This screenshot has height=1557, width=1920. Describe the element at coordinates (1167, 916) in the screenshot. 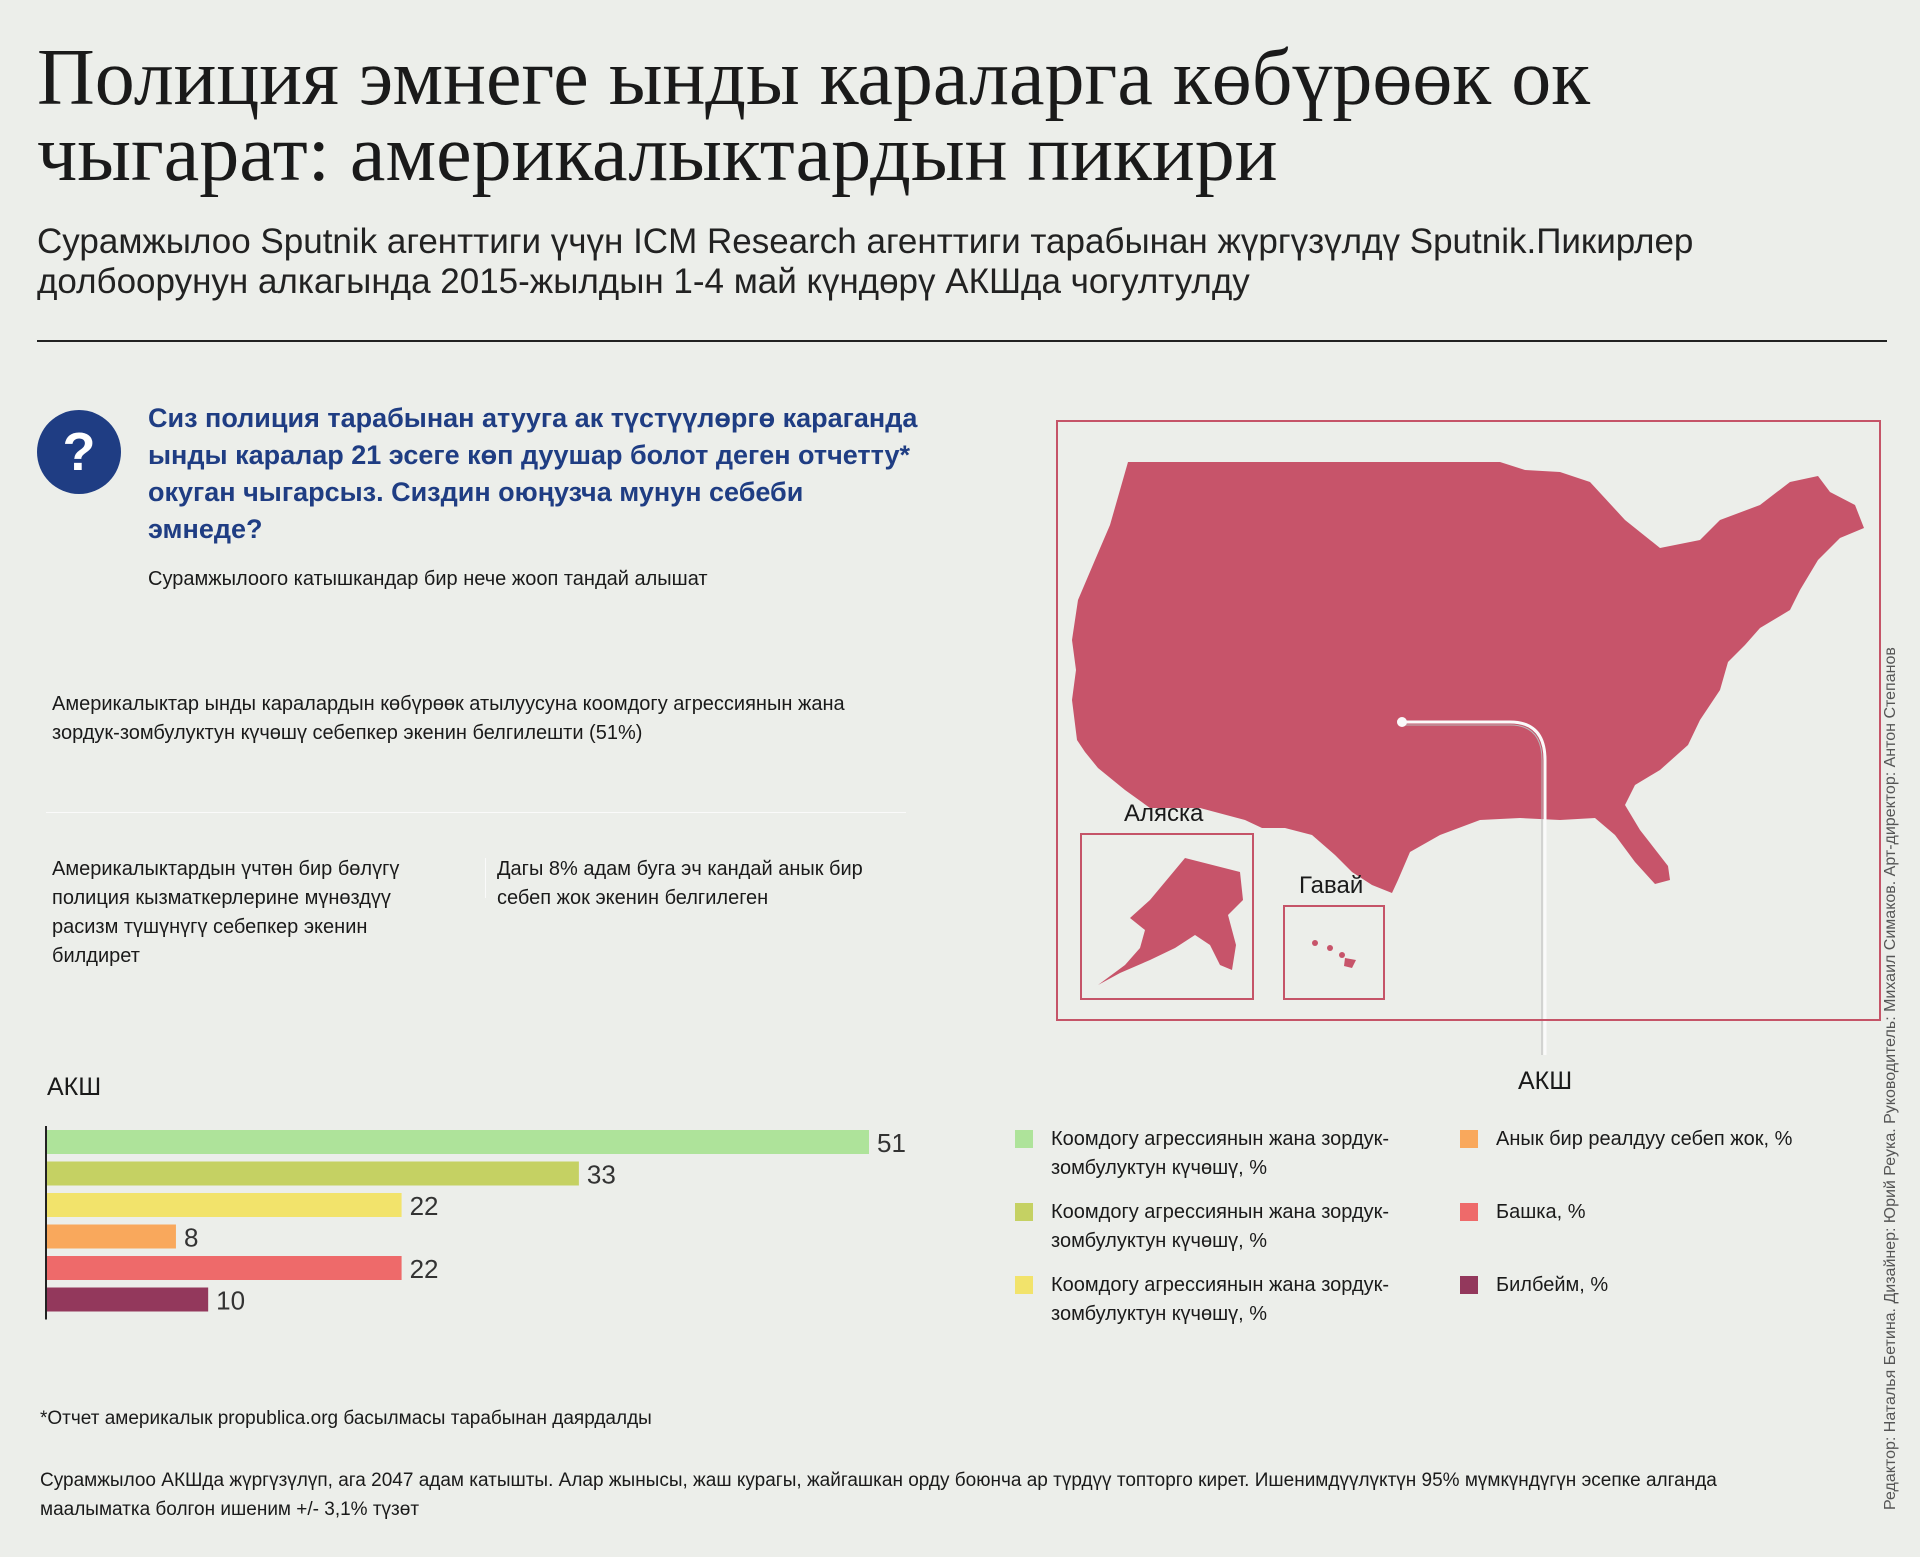

I see `alaska-frame` at that location.